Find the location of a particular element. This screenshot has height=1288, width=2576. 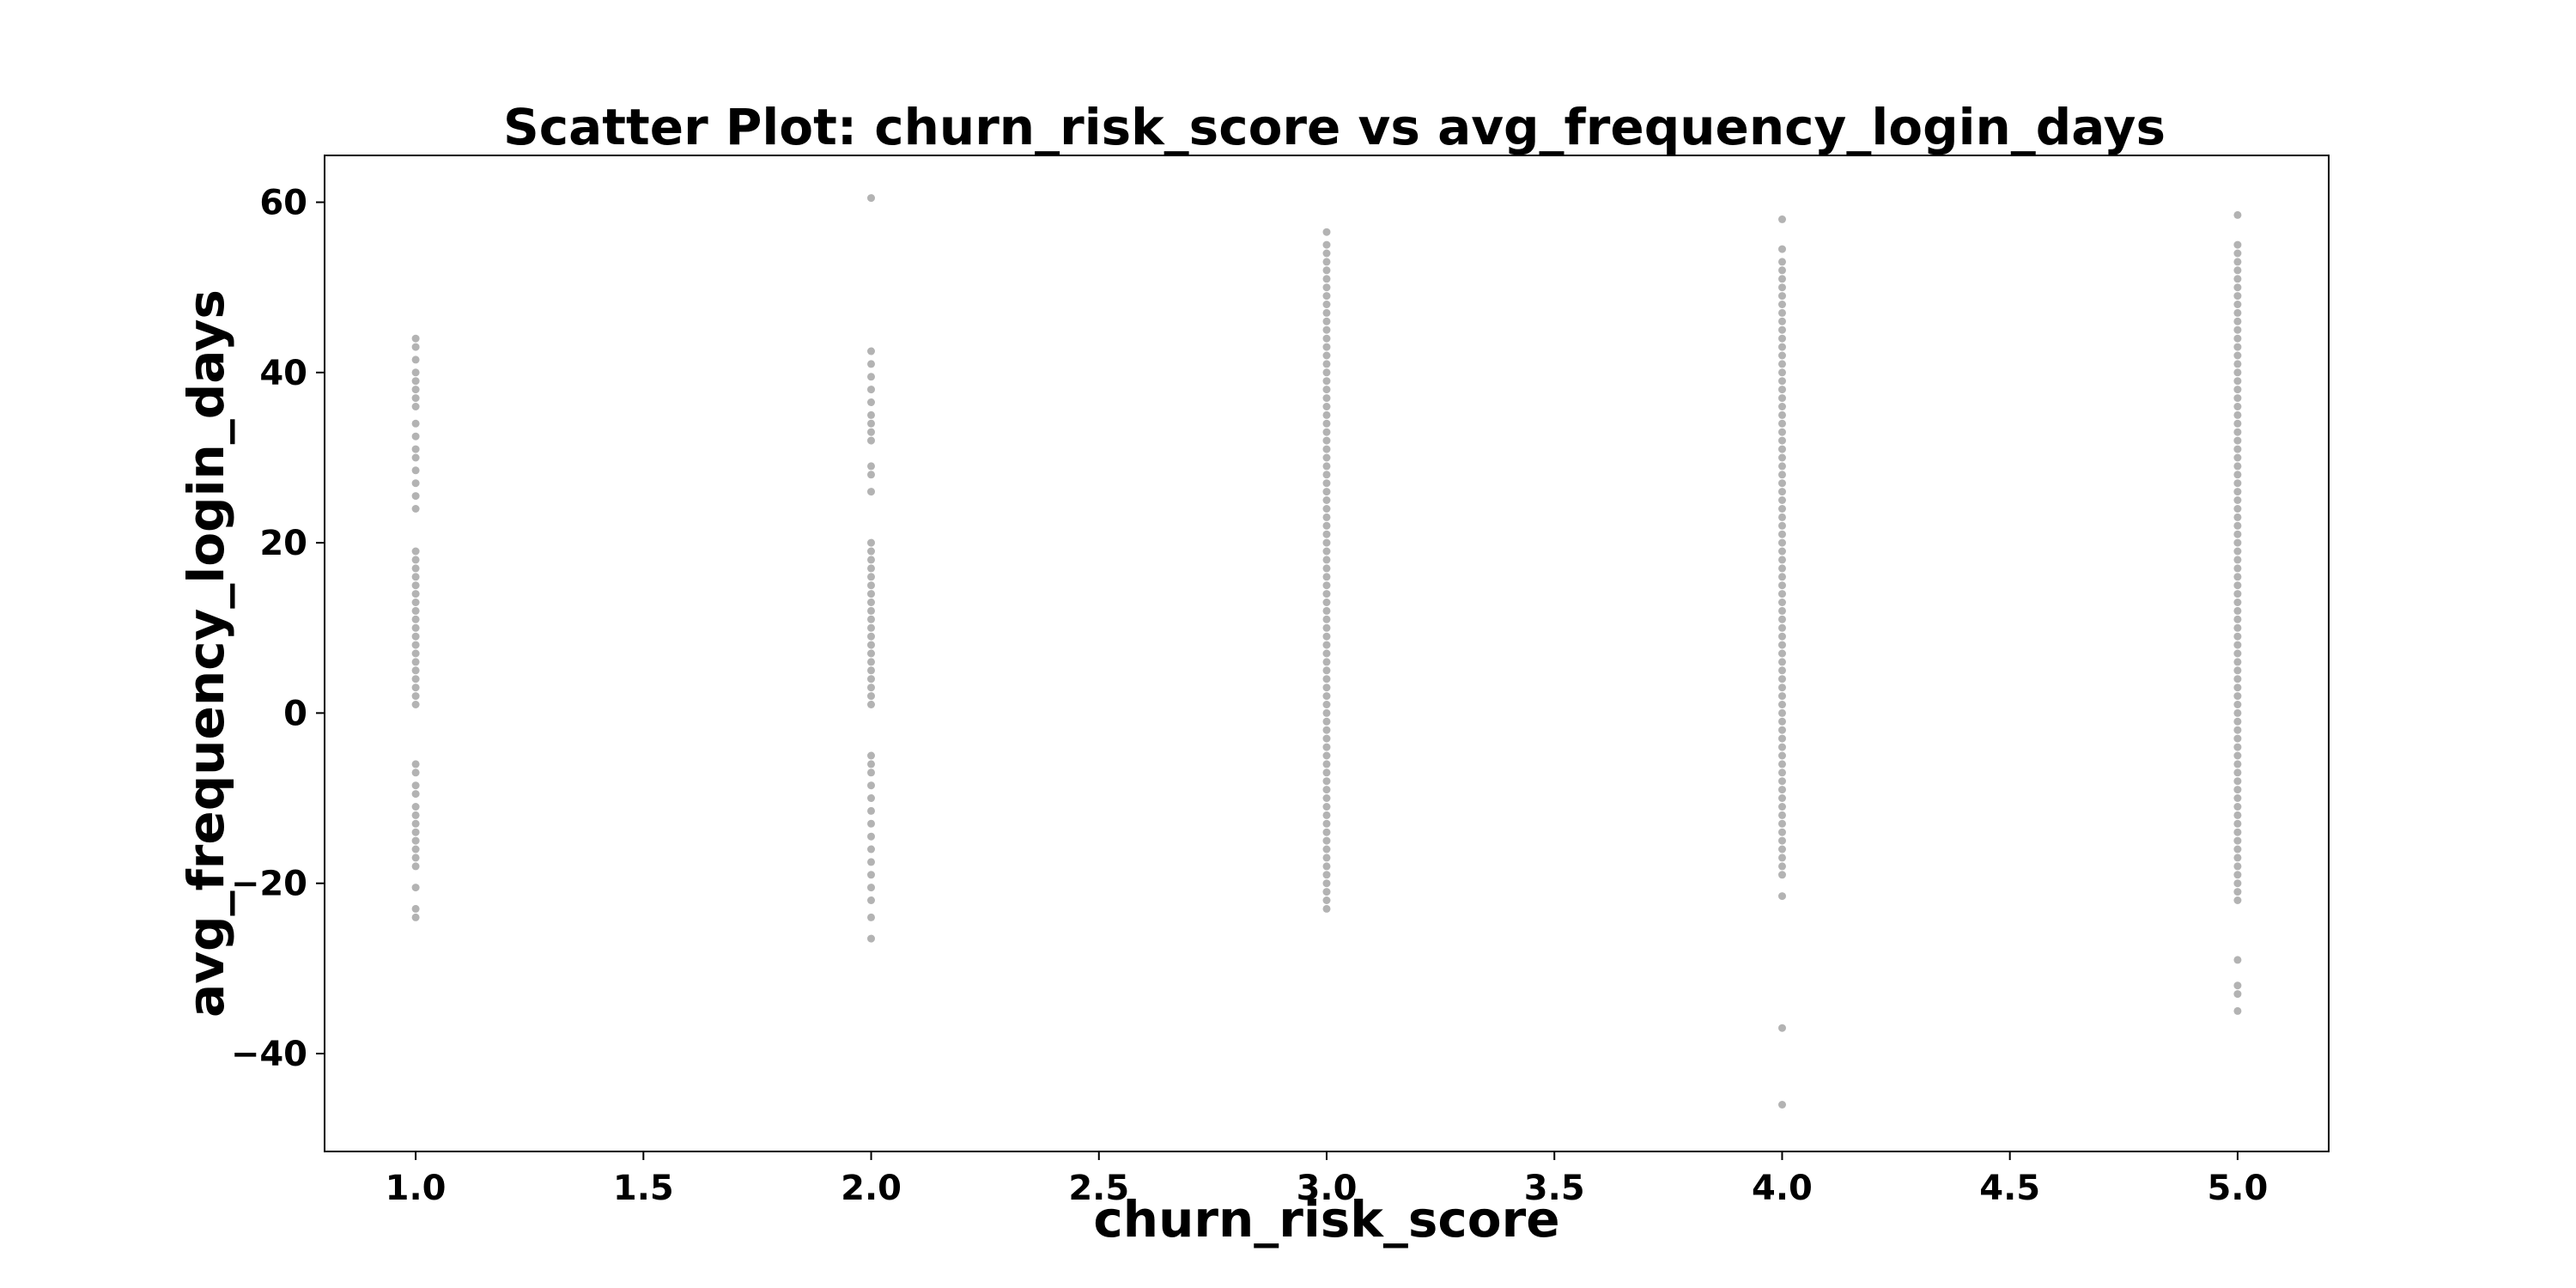

x-tick-label: 2.5 is located at coordinates (1098, 1188).